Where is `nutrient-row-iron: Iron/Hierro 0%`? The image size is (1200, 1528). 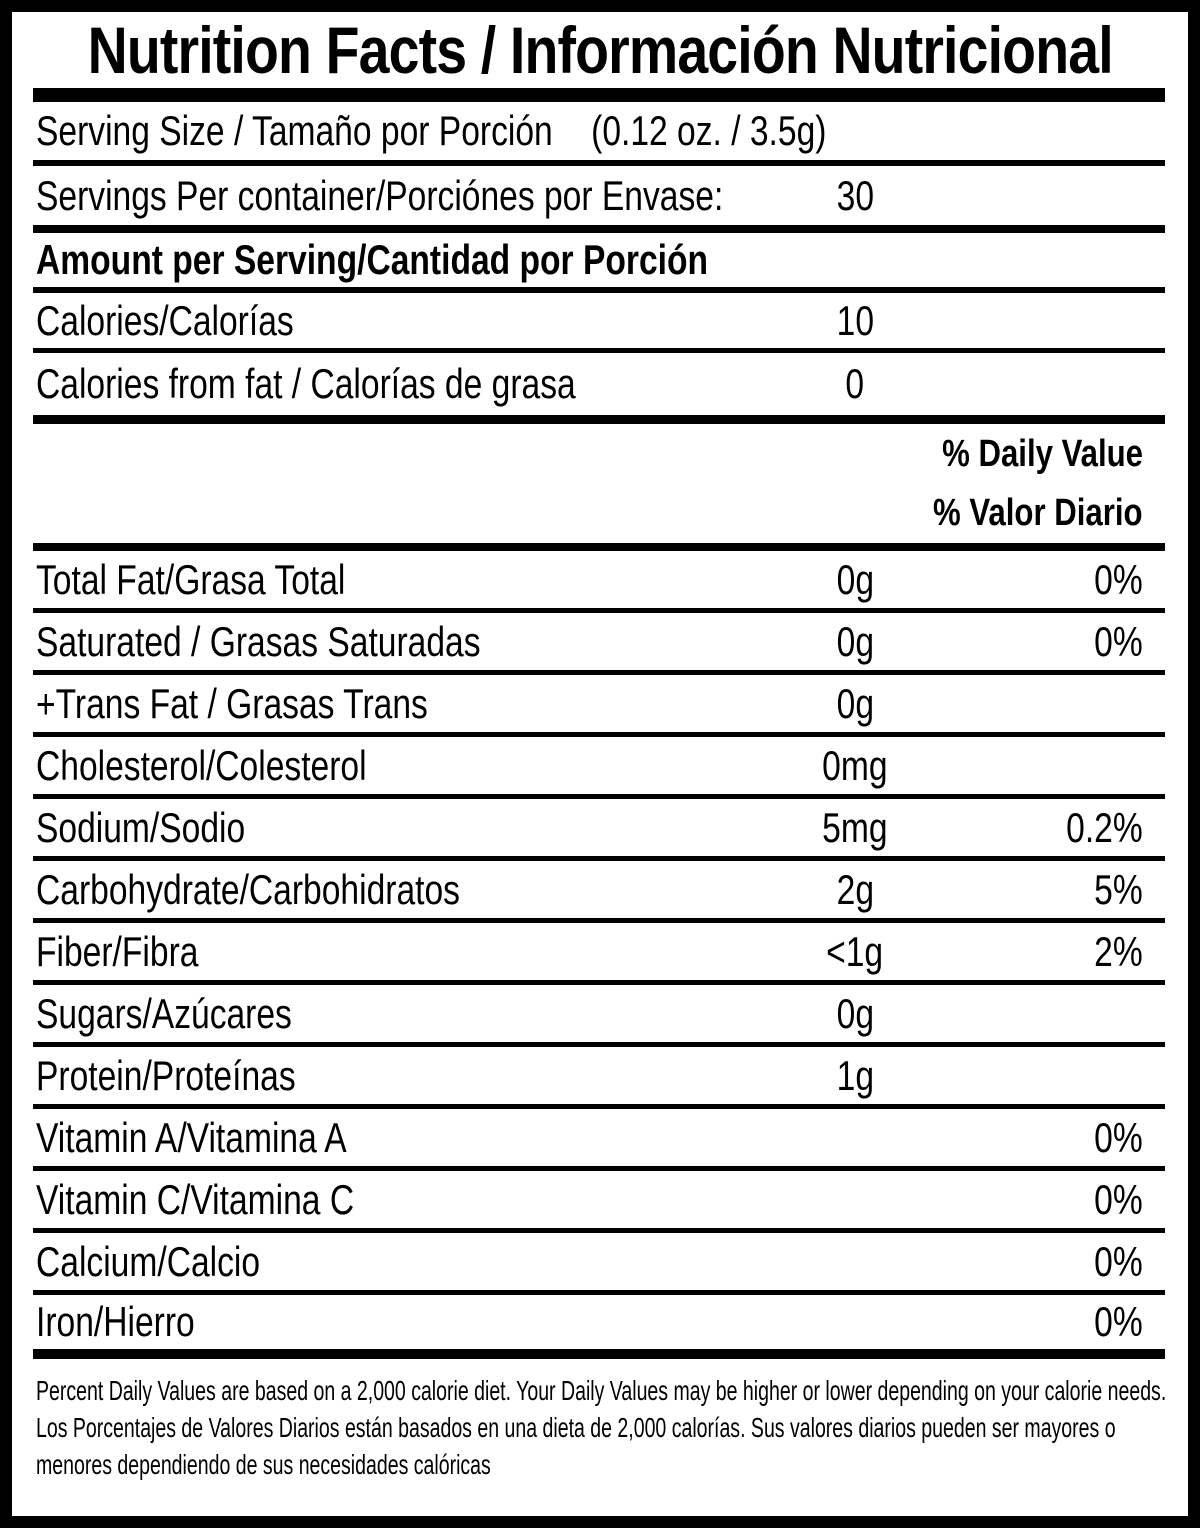 nutrient-row-iron: Iron/Hierro 0% is located at coordinates (599, 1327).